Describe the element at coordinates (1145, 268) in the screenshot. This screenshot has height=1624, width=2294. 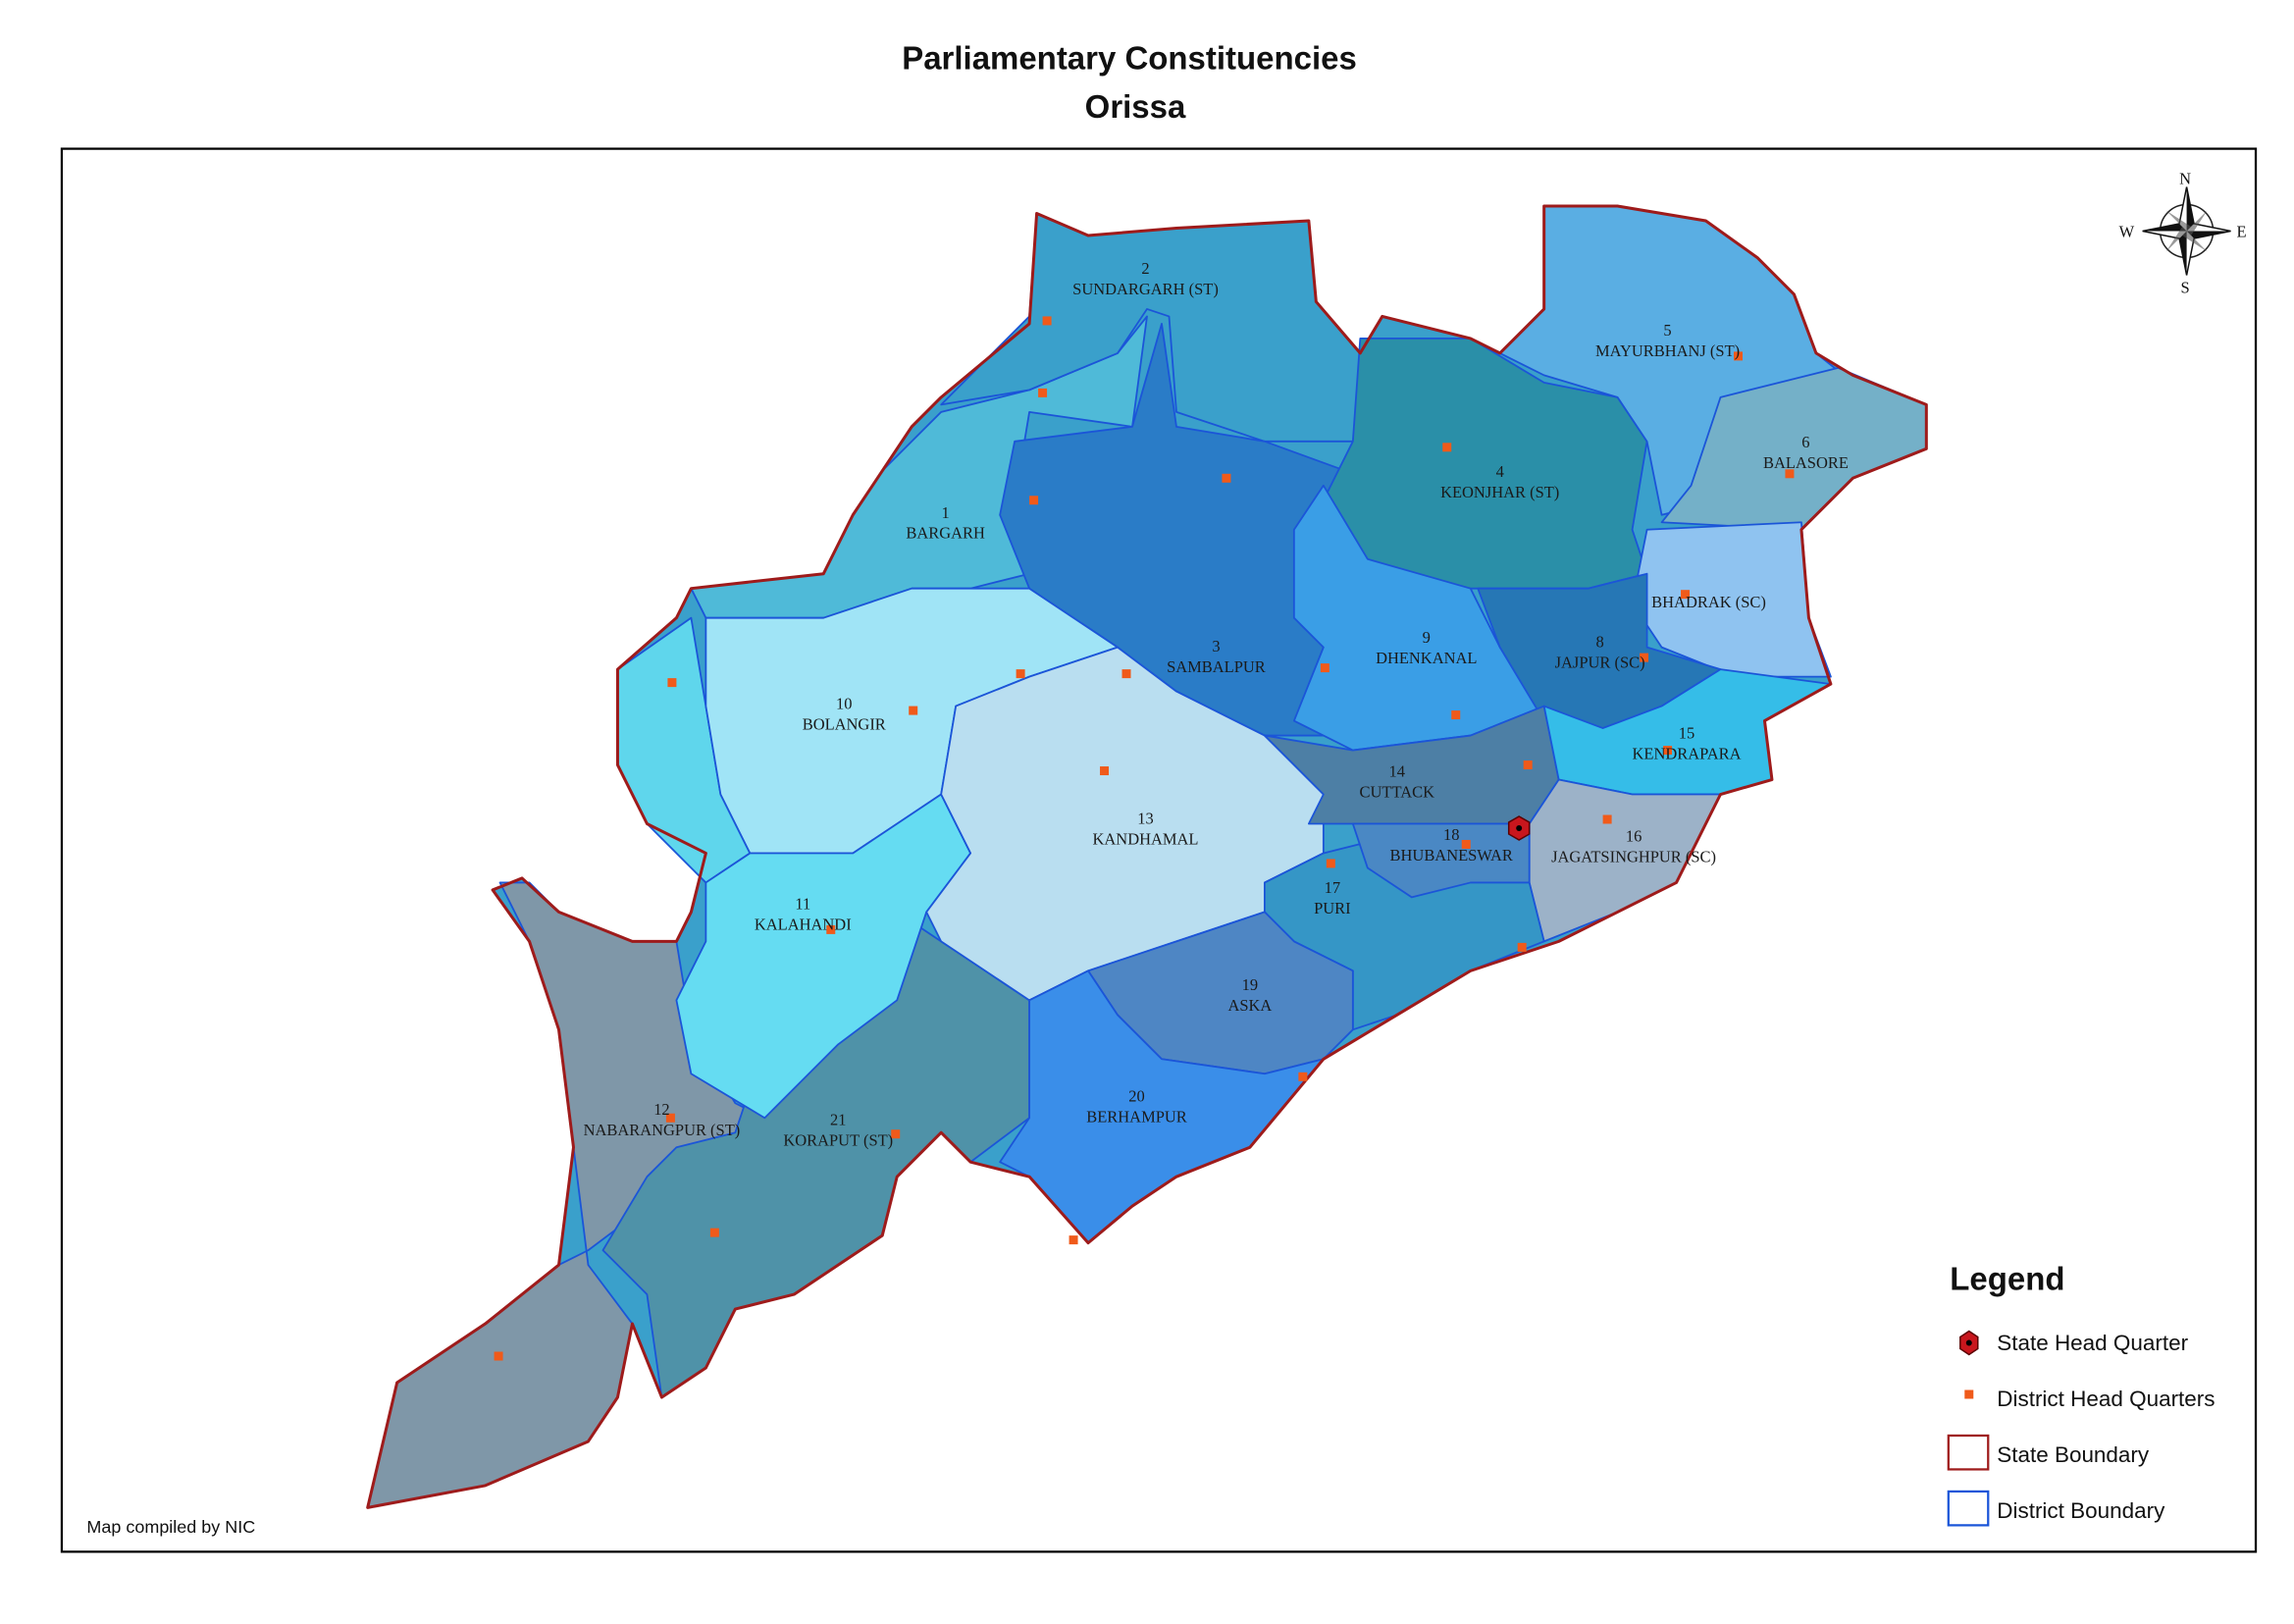
I see `constituency-number: 2` at that location.